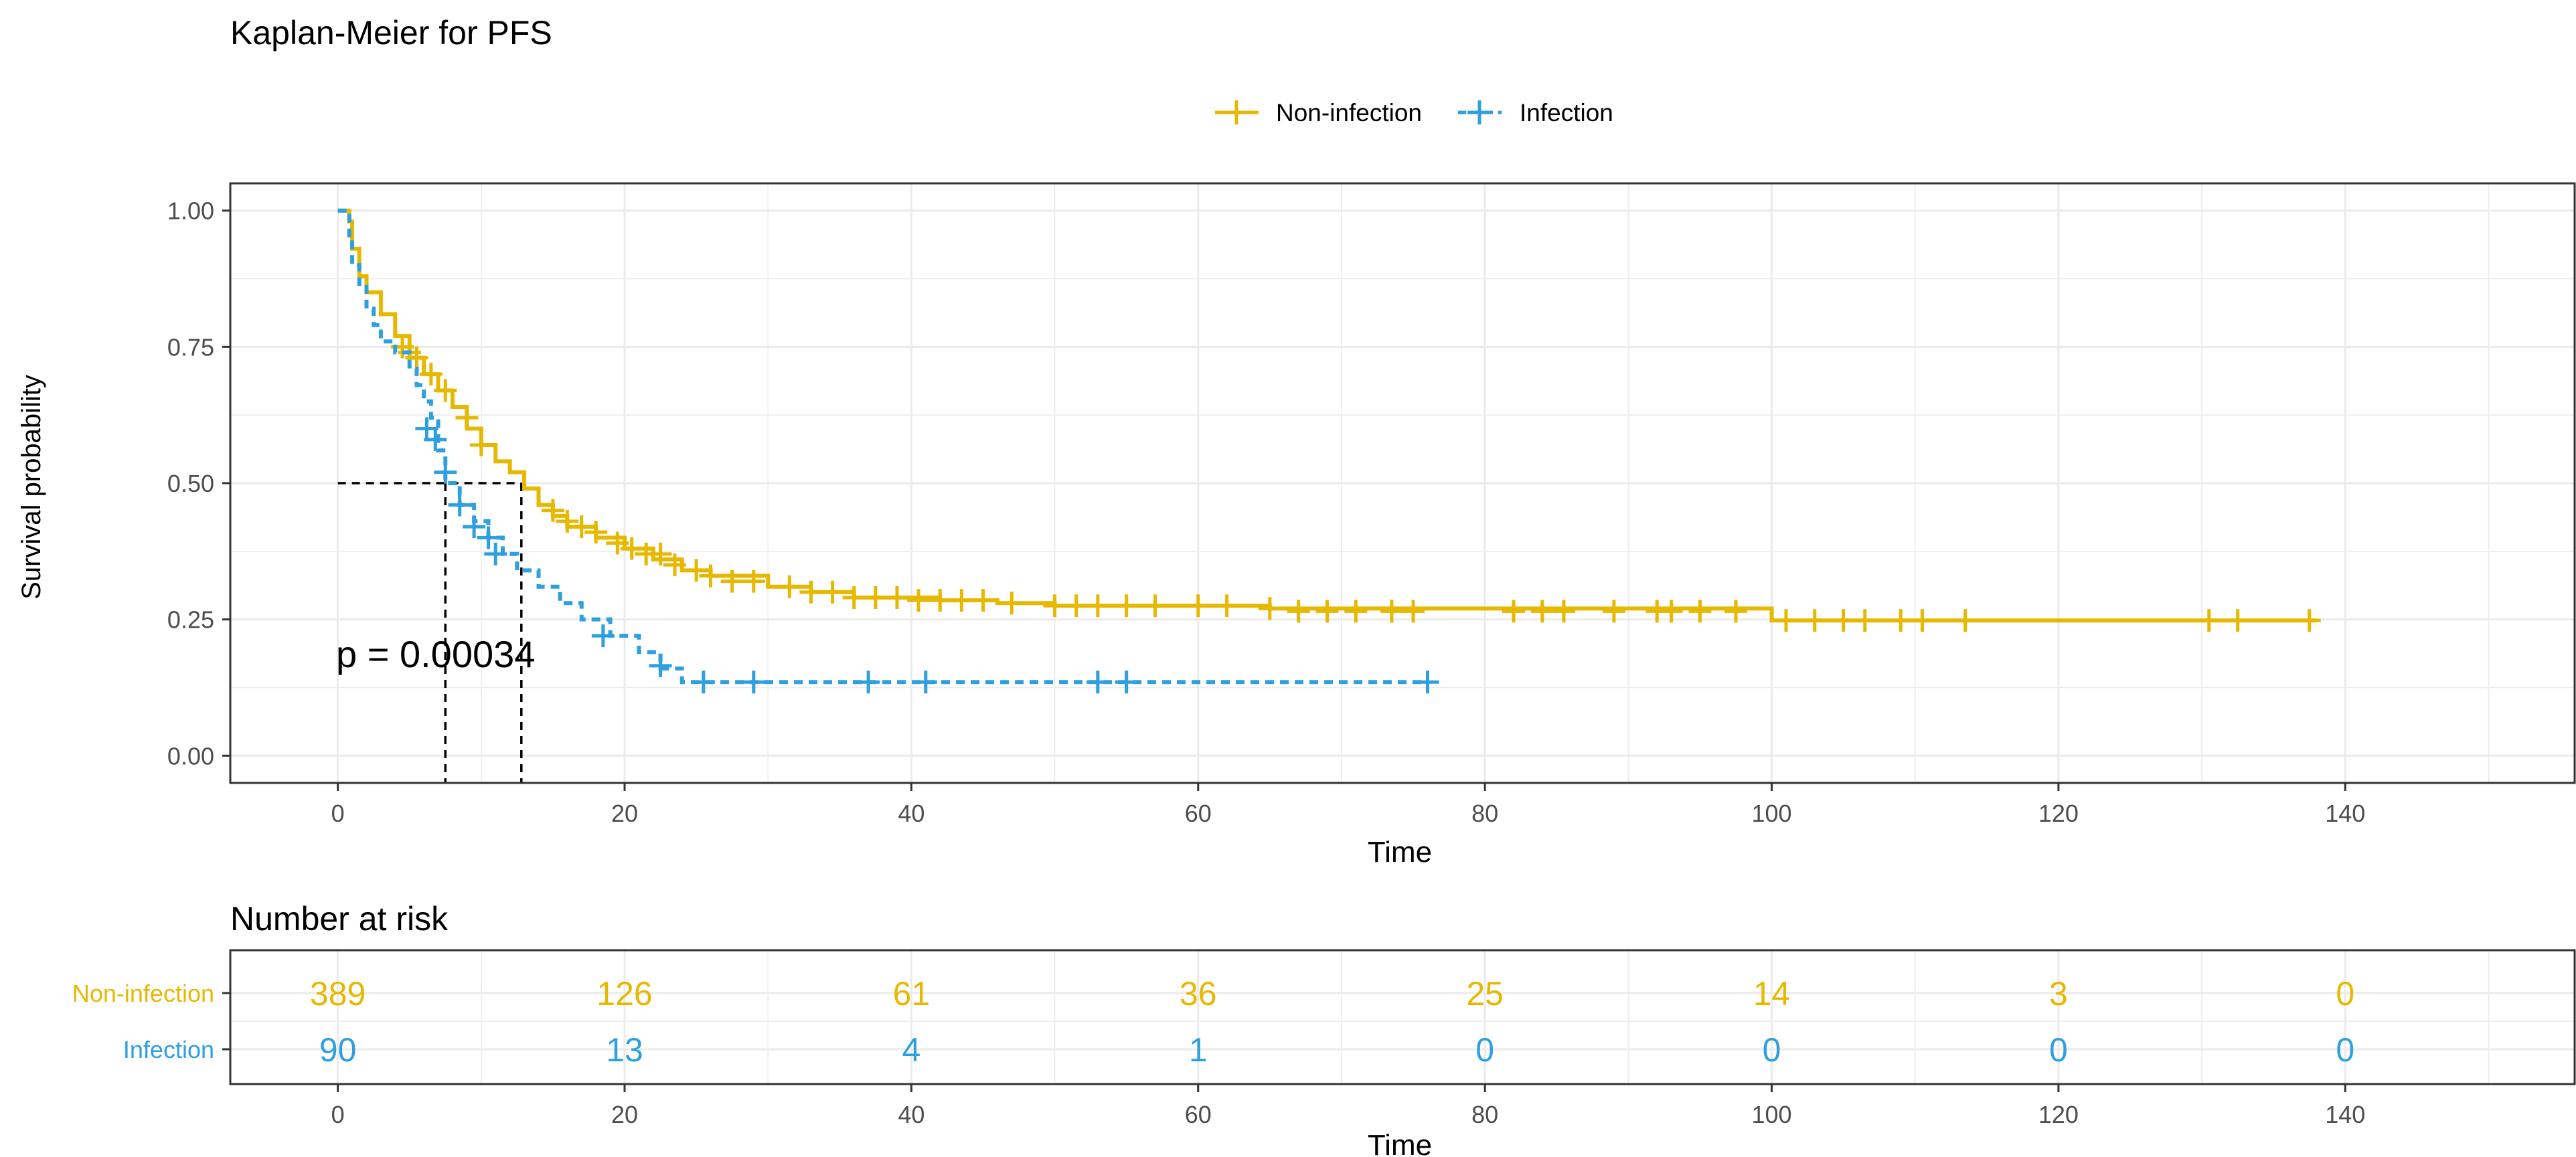 This screenshot has width=2576, height=1157. Describe the element at coordinates (338, 1050) in the screenshot. I see `risk-value-infection: 90` at that location.